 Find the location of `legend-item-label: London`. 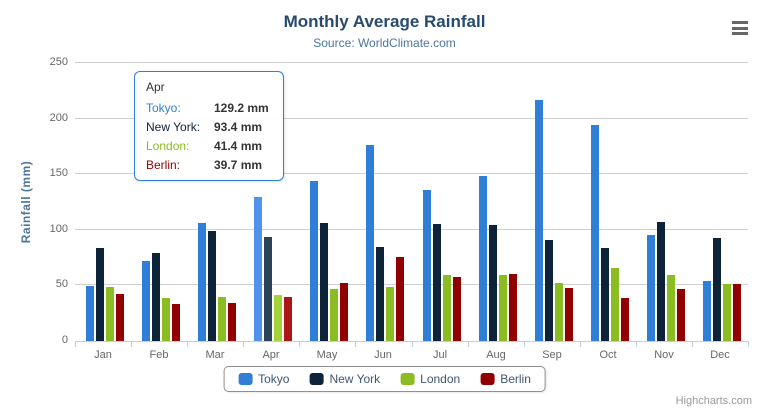

legend-item-label: London is located at coordinates (440, 379).